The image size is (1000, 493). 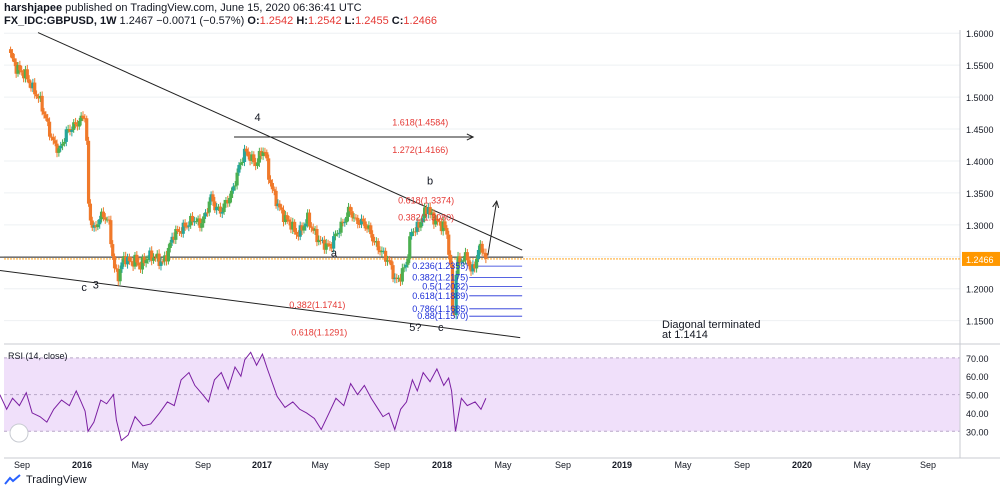 What do you see at coordinates (33, 8) in the screenshot?
I see `author-name: harshjapee` at bounding box center [33, 8].